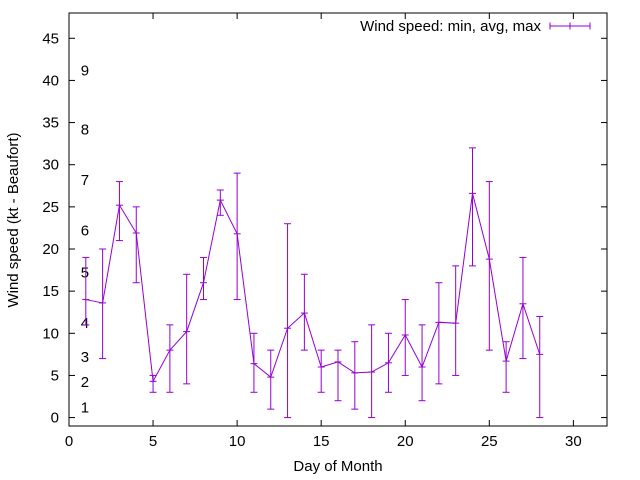 Image resolution: width=640 pixels, height=480 pixels. What do you see at coordinates (85, 180) in the screenshot?
I see `beaufort-label: 7` at bounding box center [85, 180].